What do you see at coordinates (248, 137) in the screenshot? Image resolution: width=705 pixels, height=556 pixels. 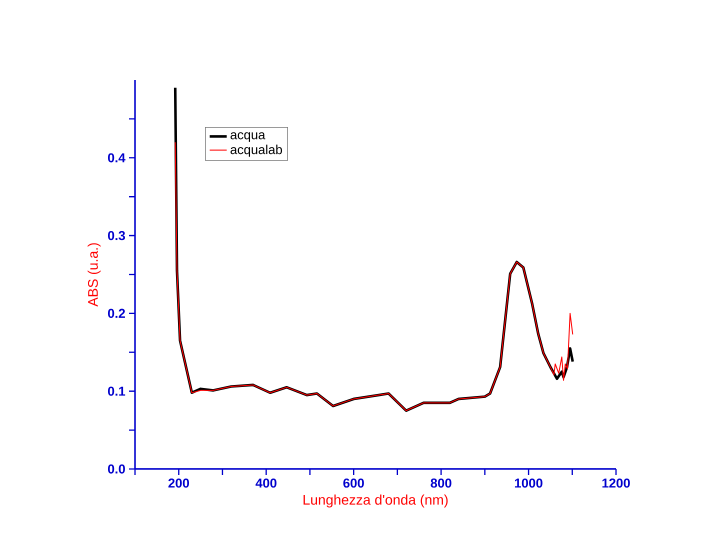 I see `legend-label: acqua` at bounding box center [248, 137].